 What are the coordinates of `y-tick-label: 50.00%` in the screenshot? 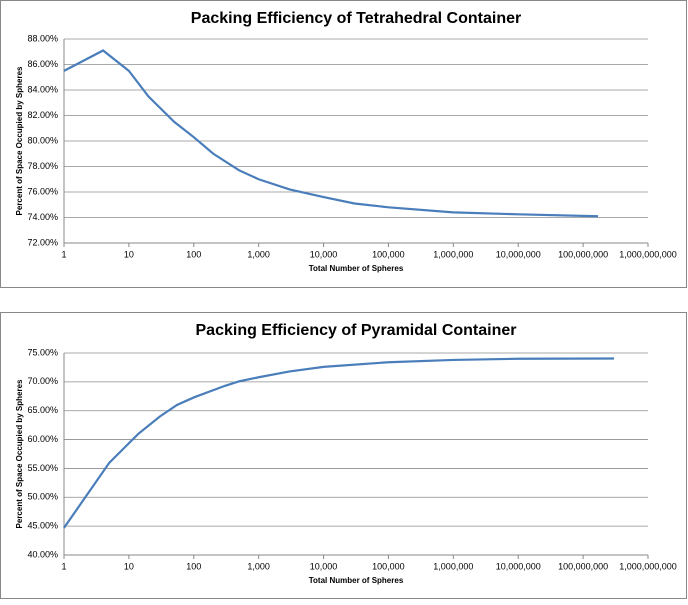 It's located at (42, 497).